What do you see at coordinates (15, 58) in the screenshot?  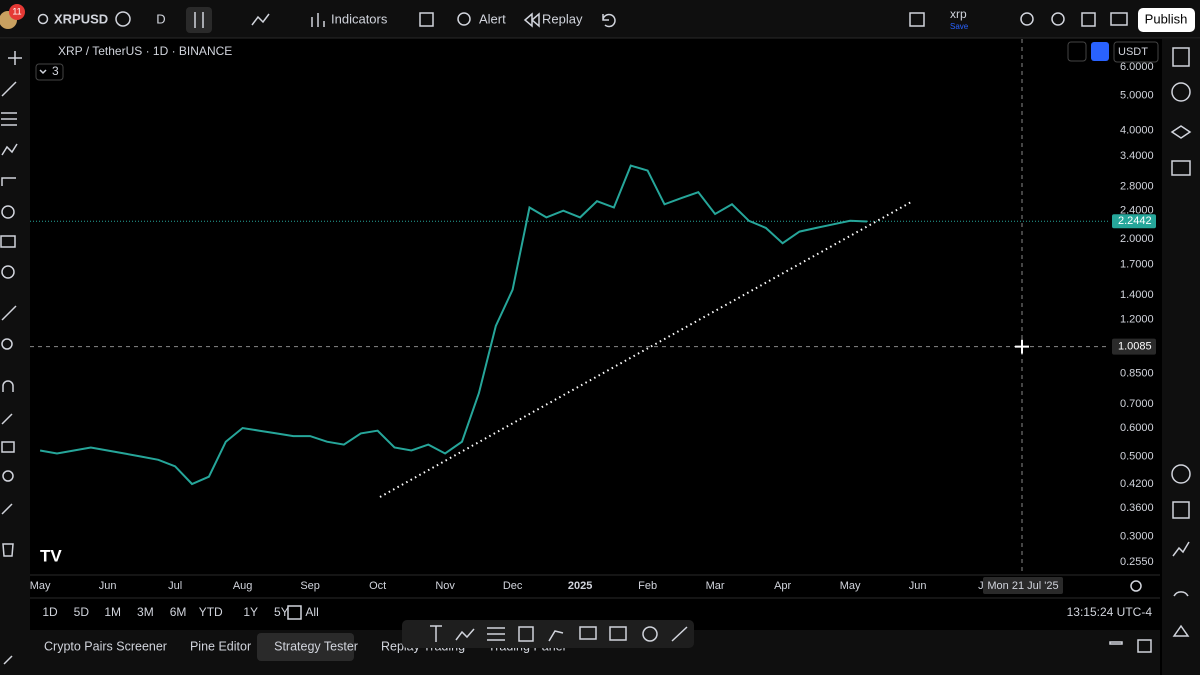 I see `crosshair-tool` at bounding box center [15, 58].